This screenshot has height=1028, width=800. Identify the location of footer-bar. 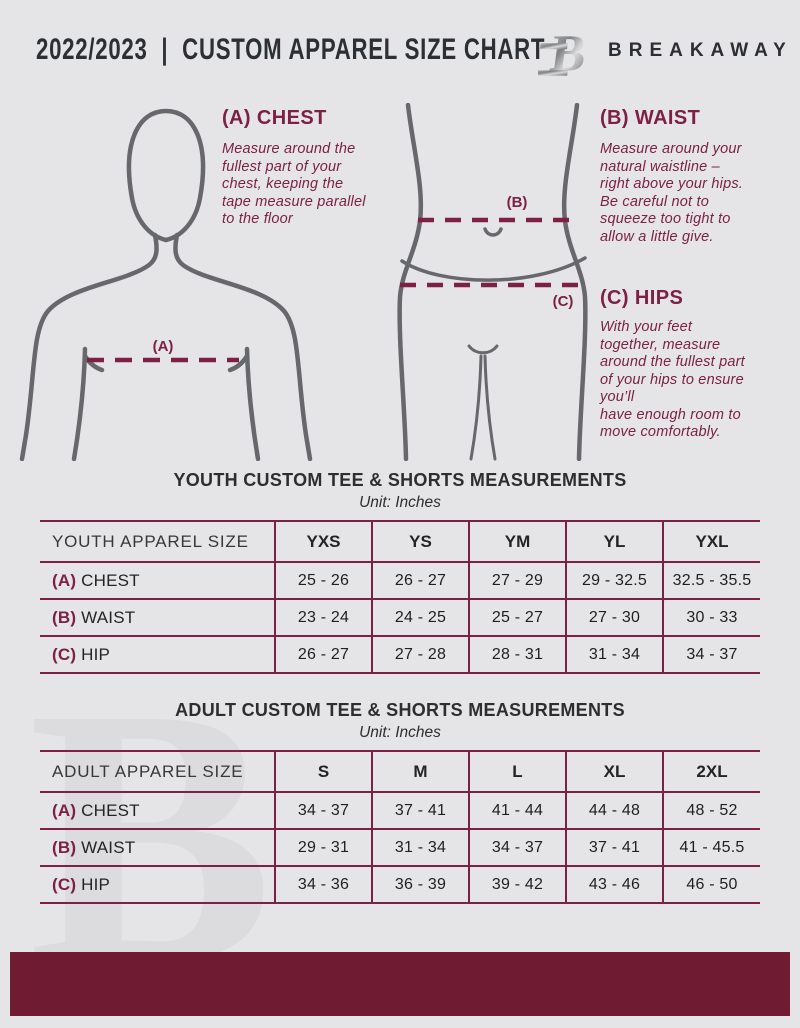
(400, 984).